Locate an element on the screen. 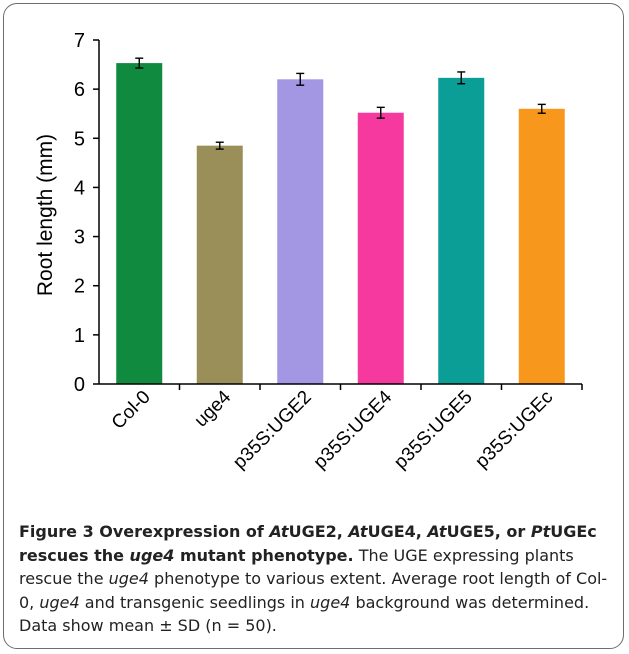 This screenshot has width=629, height=654. bar-p35s-uge4 is located at coordinates (380, 248).